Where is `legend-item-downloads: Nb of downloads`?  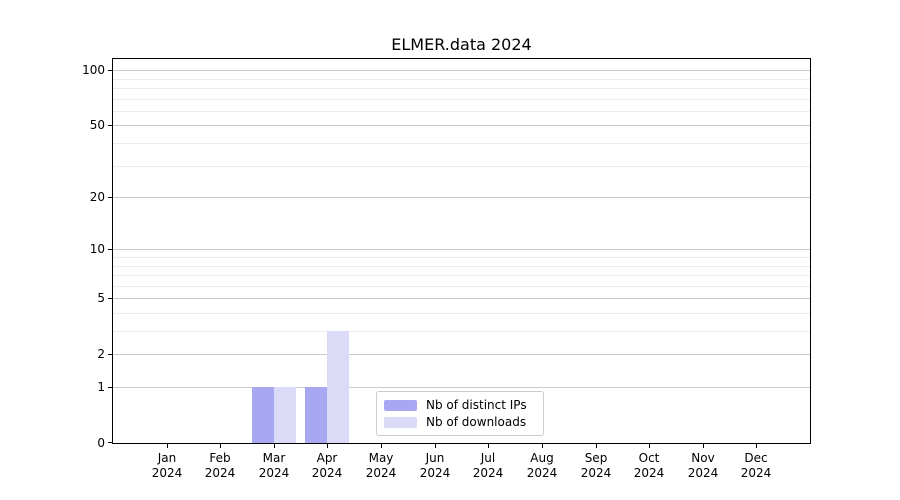
legend-item-downloads: Nb of downloads is located at coordinates (463, 422).